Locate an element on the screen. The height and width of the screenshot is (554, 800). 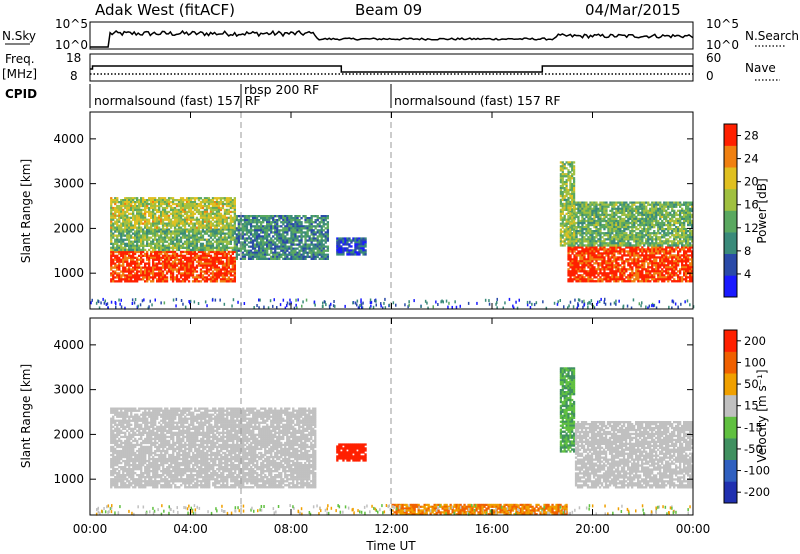
nsky-line is located at coordinates (392, 38).